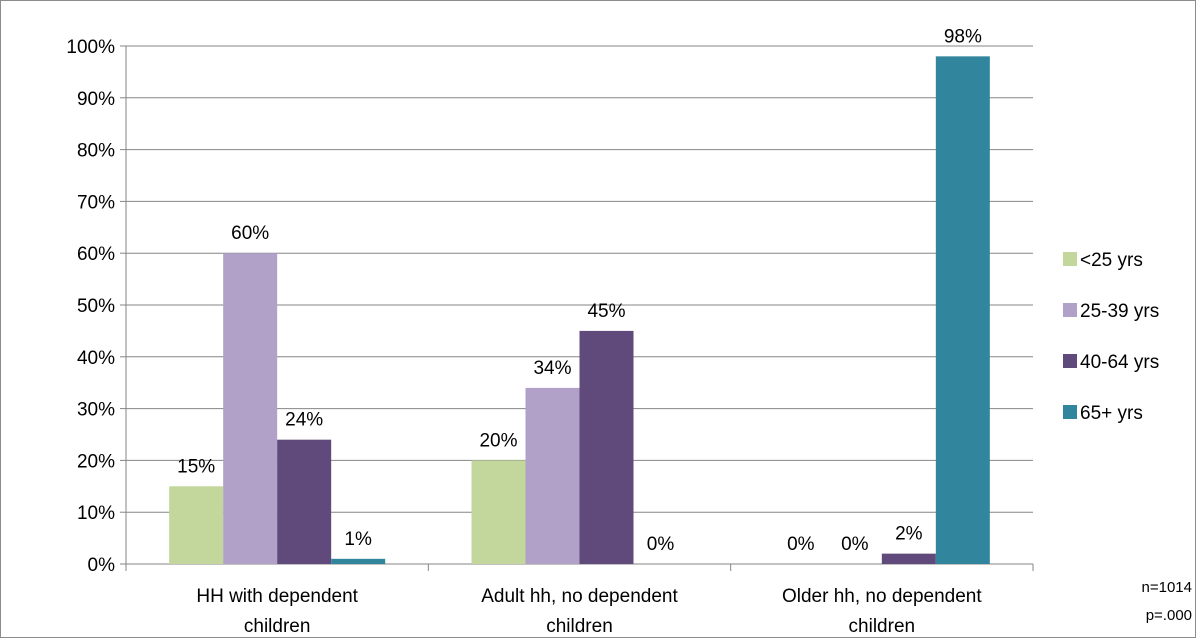  Describe the element at coordinates (96, 202) in the screenshot. I see `y-tick-label: 70%` at that location.